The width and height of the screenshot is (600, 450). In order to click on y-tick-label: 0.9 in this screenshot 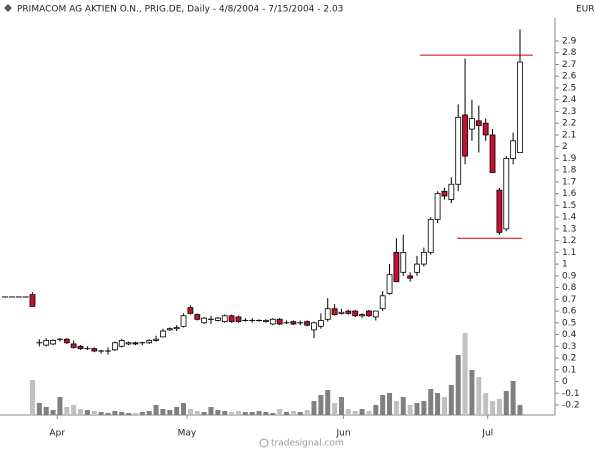, I will do `click(569, 276)`.